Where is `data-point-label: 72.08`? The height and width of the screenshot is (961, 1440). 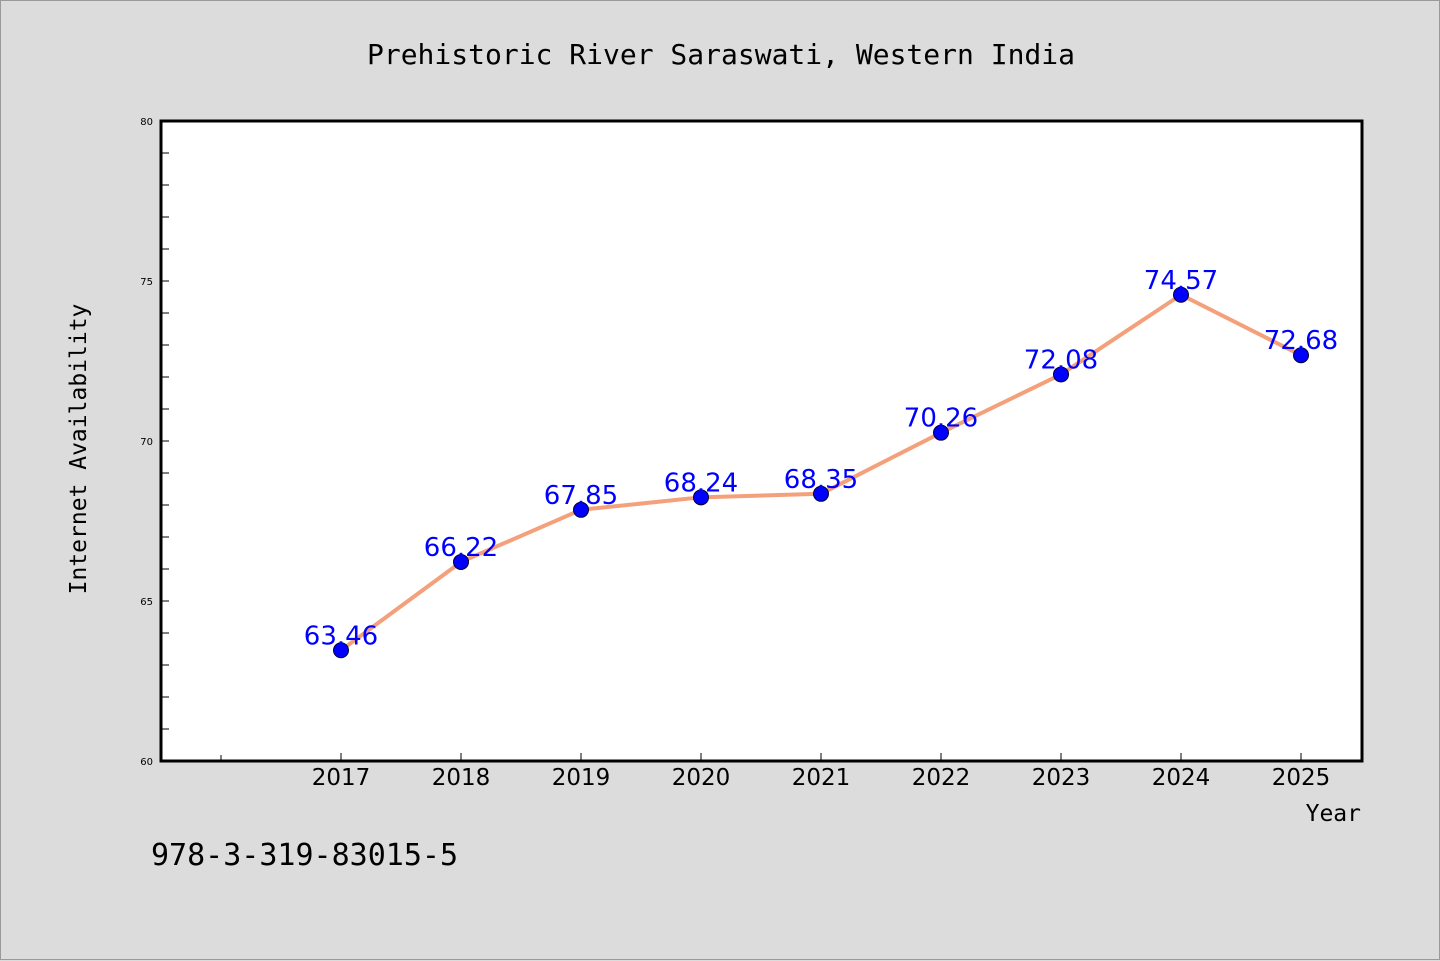
data-point-label: 72.08 is located at coordinates (1061, 360).